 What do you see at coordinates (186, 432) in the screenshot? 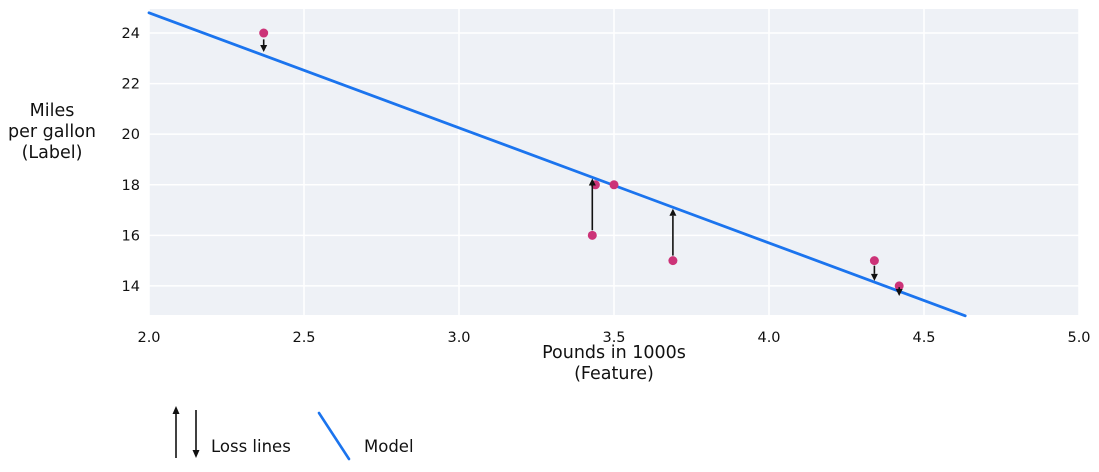
I see `loss-lines-legend-icon` at bounding box center [186, 432].